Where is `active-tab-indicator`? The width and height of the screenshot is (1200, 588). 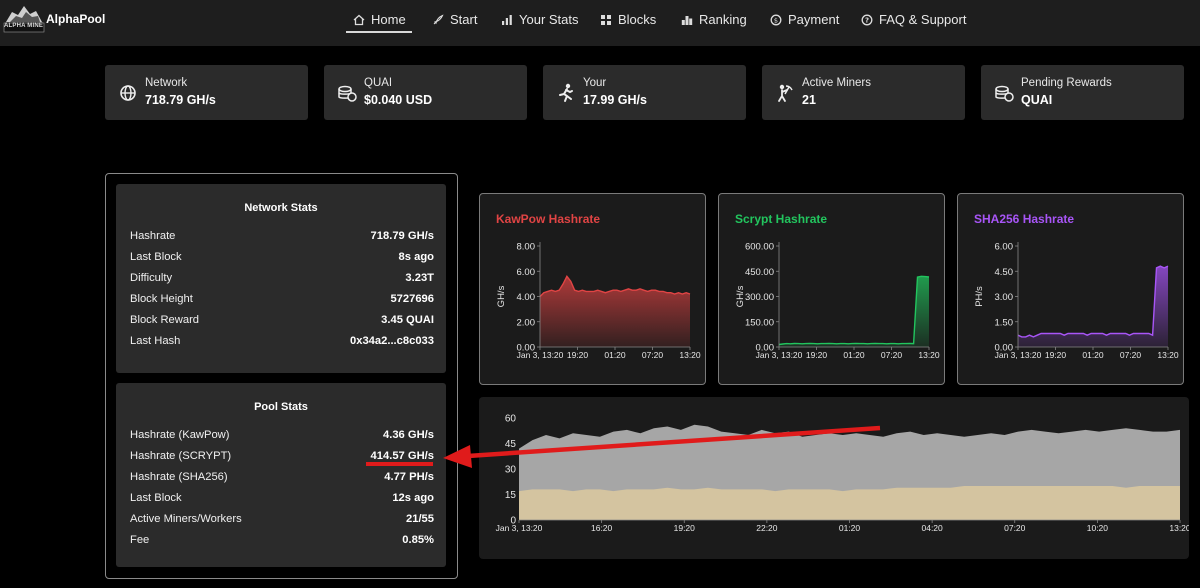
active-tab-indicator is located at coordinates (379, 32).